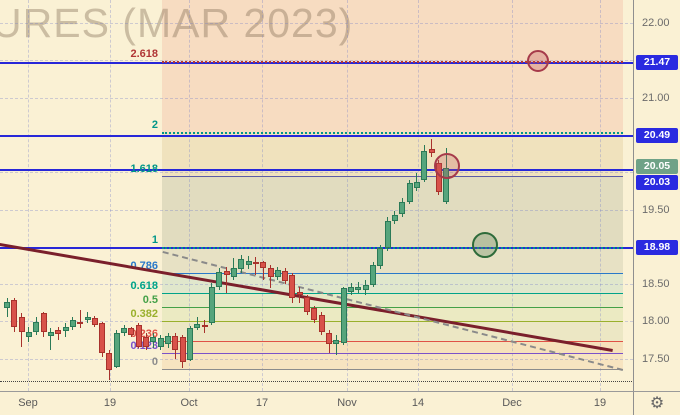 The width and height of the screenshot is (680, 415). What do you see at coordinates (316, 381) in the screenshot?
I see `dotted-horizontal-line` at bounding box center [316, 381].